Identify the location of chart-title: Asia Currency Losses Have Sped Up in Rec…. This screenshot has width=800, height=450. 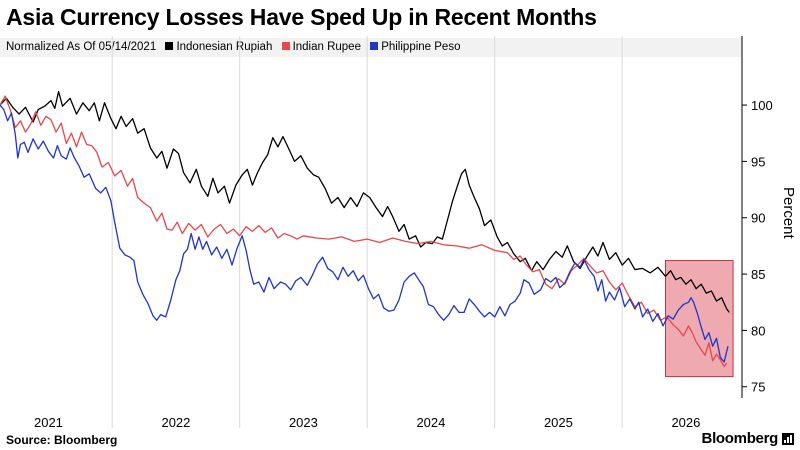
(301, 17).